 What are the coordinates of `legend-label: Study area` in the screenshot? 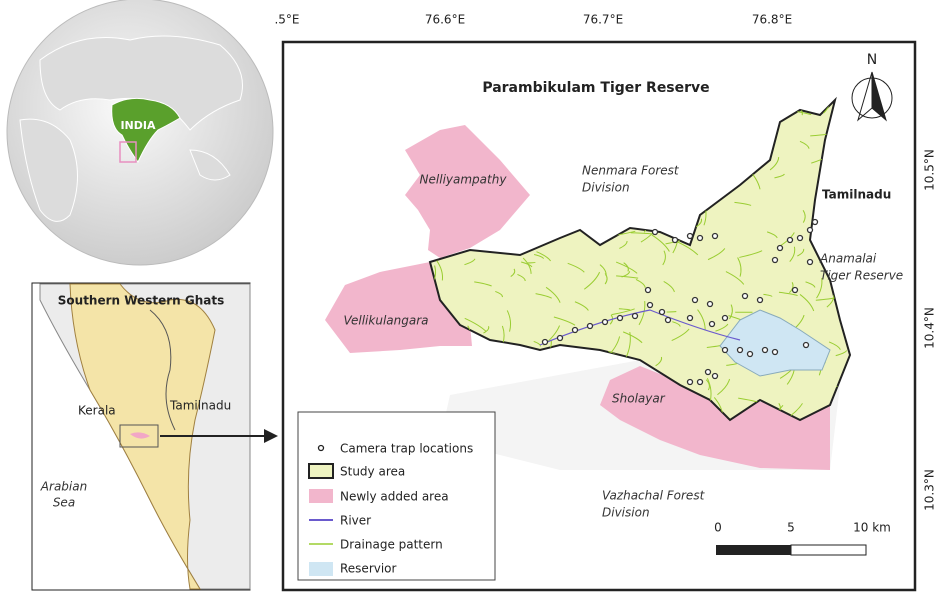 It's located at (372, 472).